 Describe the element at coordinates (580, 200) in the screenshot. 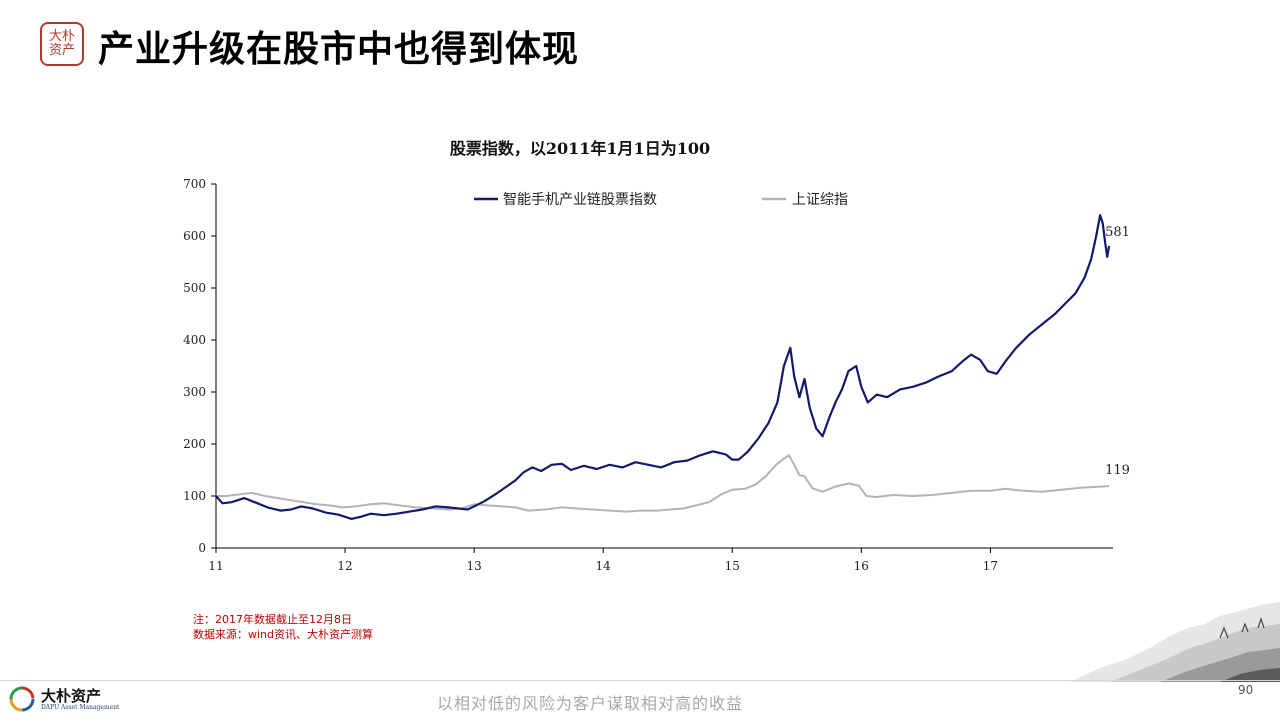

I see `legend-smartphone-index-label: 智能手机产业链股票指数` at that location.